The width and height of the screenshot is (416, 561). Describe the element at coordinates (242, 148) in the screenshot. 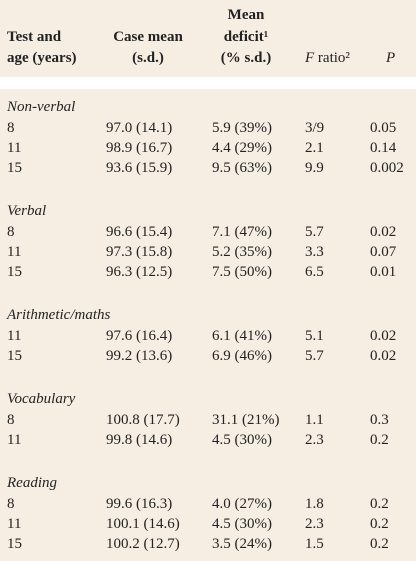

I see `cell: 4.4 (29%)` at that location.